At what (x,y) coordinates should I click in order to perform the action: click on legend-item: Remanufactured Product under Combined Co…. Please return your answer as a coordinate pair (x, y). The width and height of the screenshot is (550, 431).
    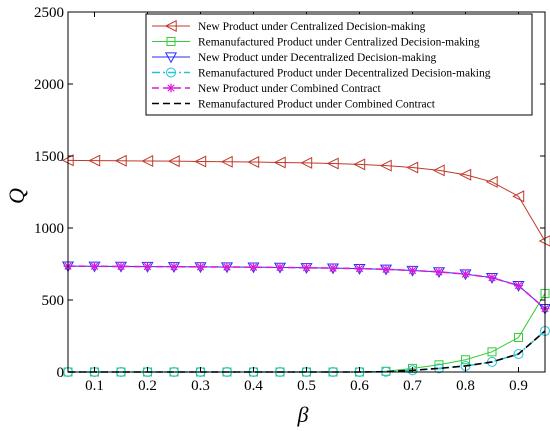
    Looking at the image, I should click on (294, 105).